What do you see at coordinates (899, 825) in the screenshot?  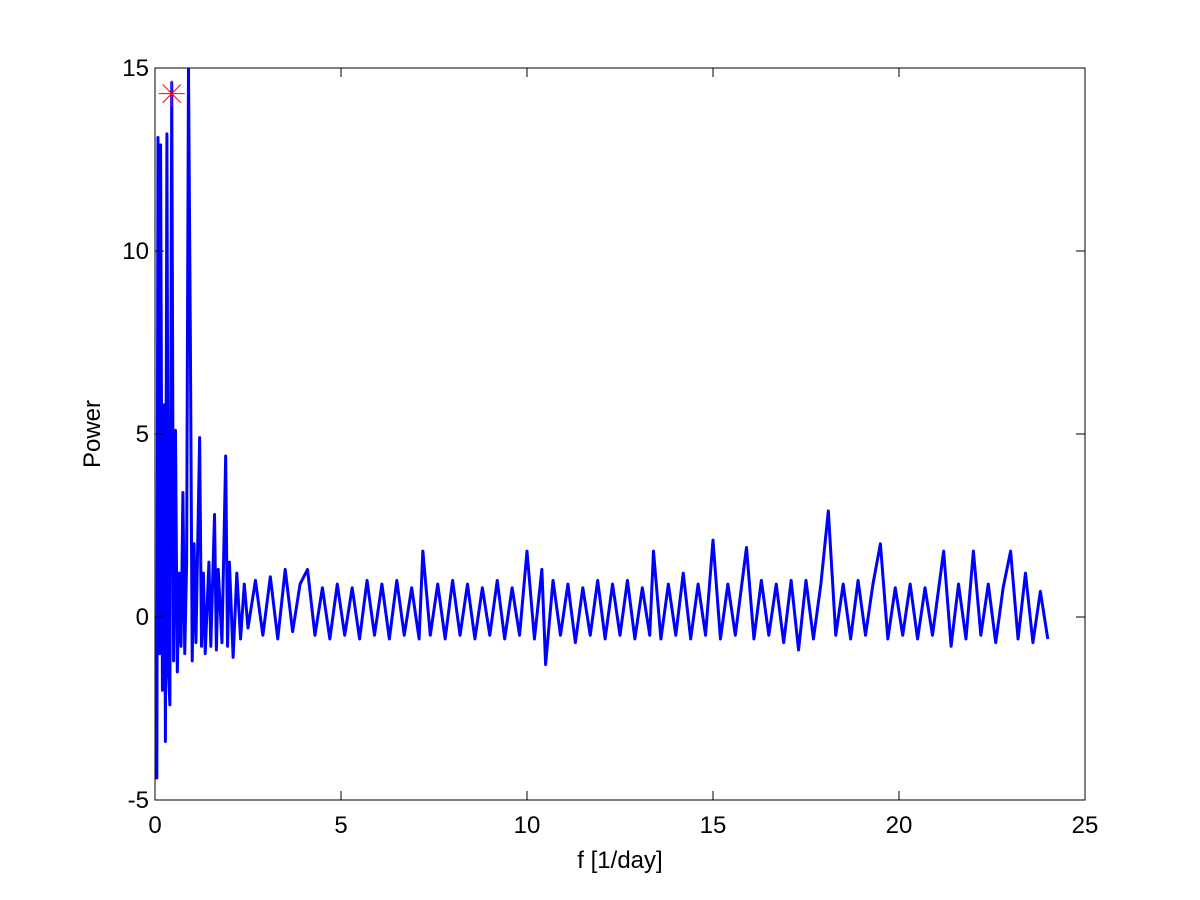 I see `x-tick-label: 20` at bounding box center [899, 825].